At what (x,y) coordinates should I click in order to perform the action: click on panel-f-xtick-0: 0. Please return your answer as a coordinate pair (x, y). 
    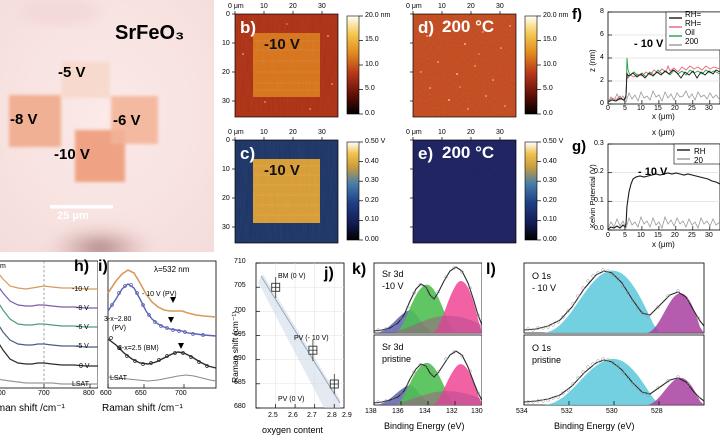
    Looking at the image, I should click on (608, 108).